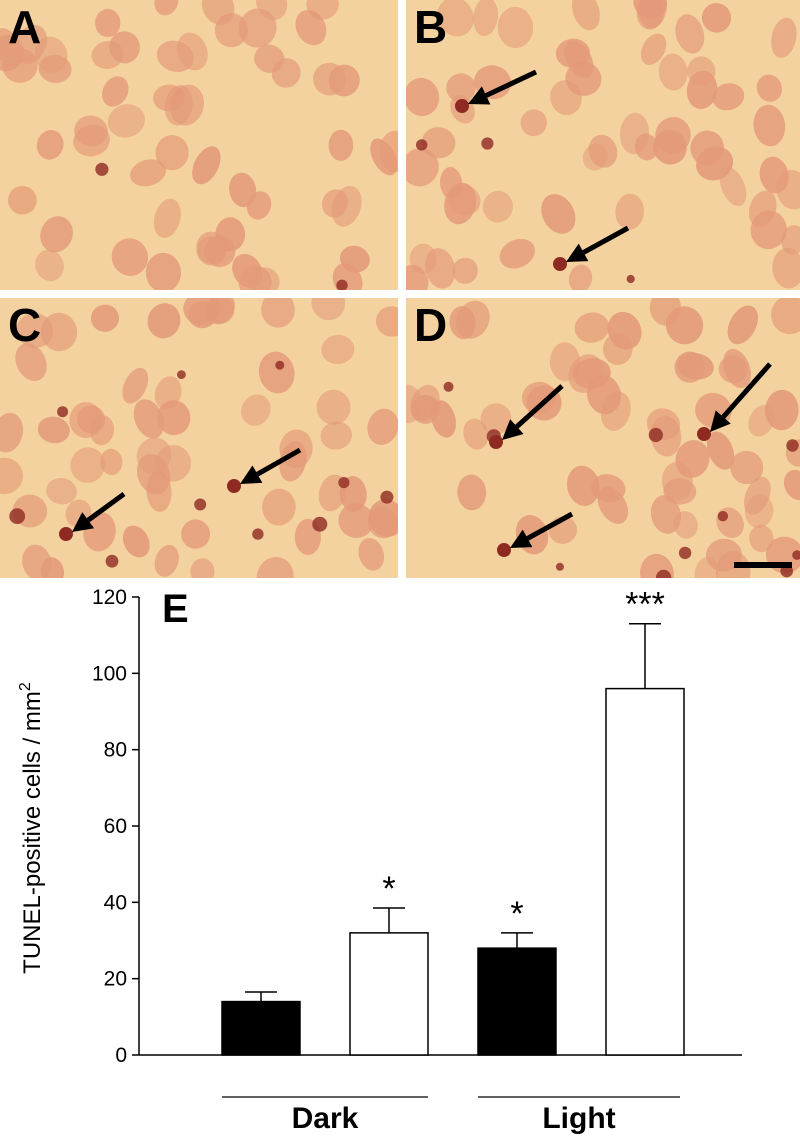 The height and width of the screenshot is (1138, 800). What do you see at coordinates (115, 902) in the screenshot?
I see `y-tick-label: 40` at bounding box center [115, 902].